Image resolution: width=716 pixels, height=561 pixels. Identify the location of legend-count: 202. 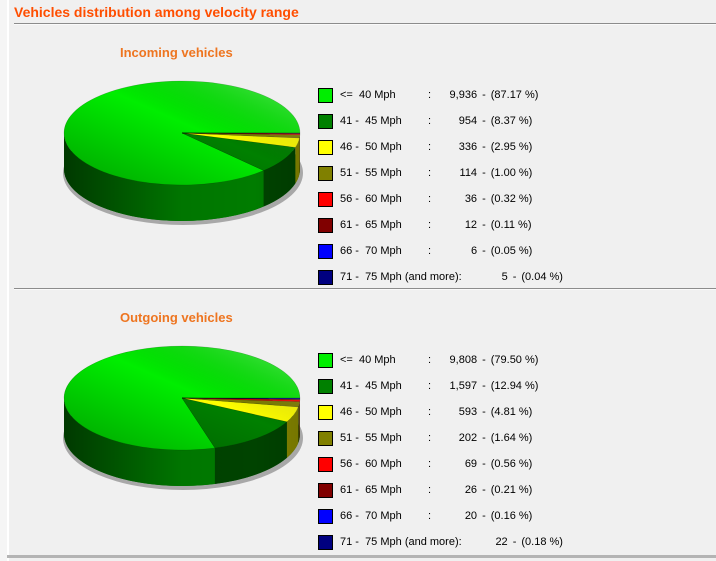
(468, 438).